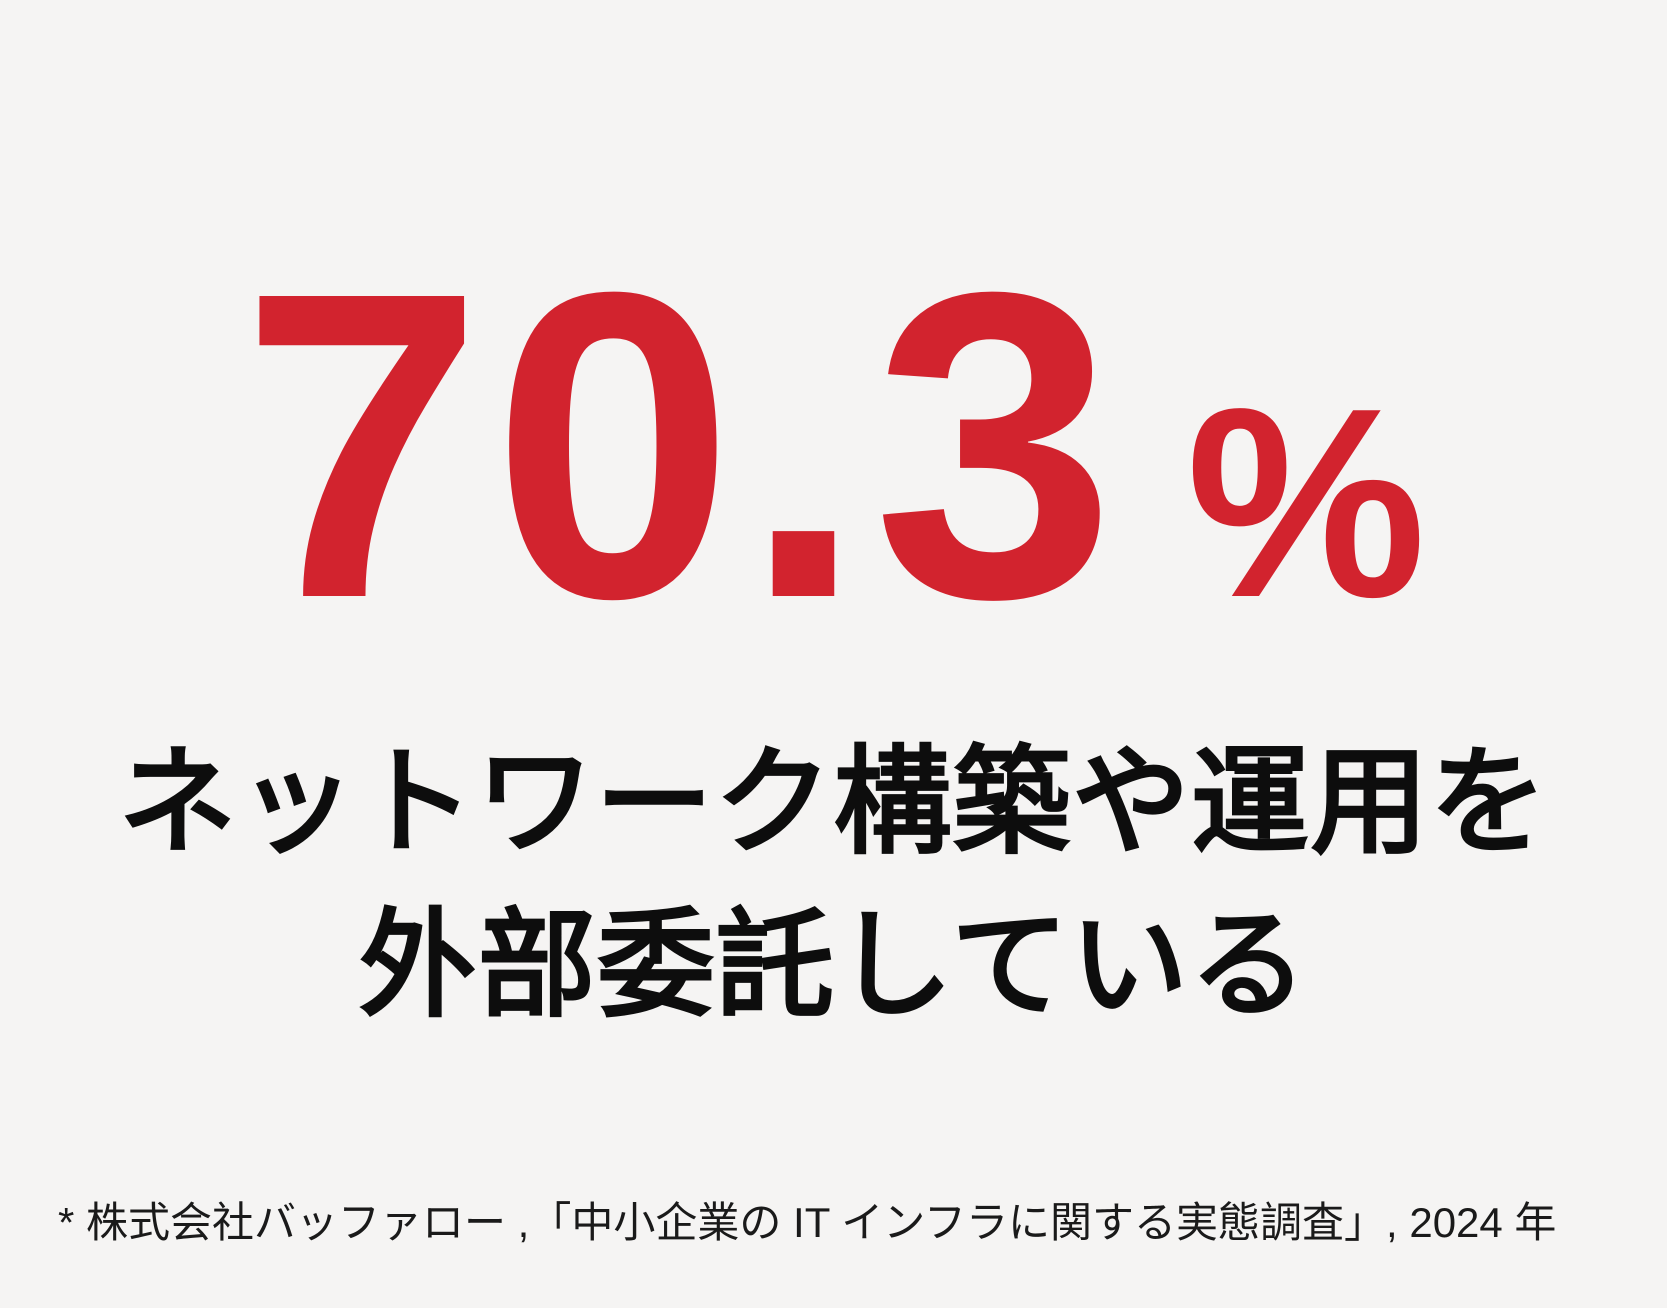  What do you see at coordinates (833, 965) in the screenshot?
I see `headline-line-2: 外部委託している` at bounding box center [833, 965].